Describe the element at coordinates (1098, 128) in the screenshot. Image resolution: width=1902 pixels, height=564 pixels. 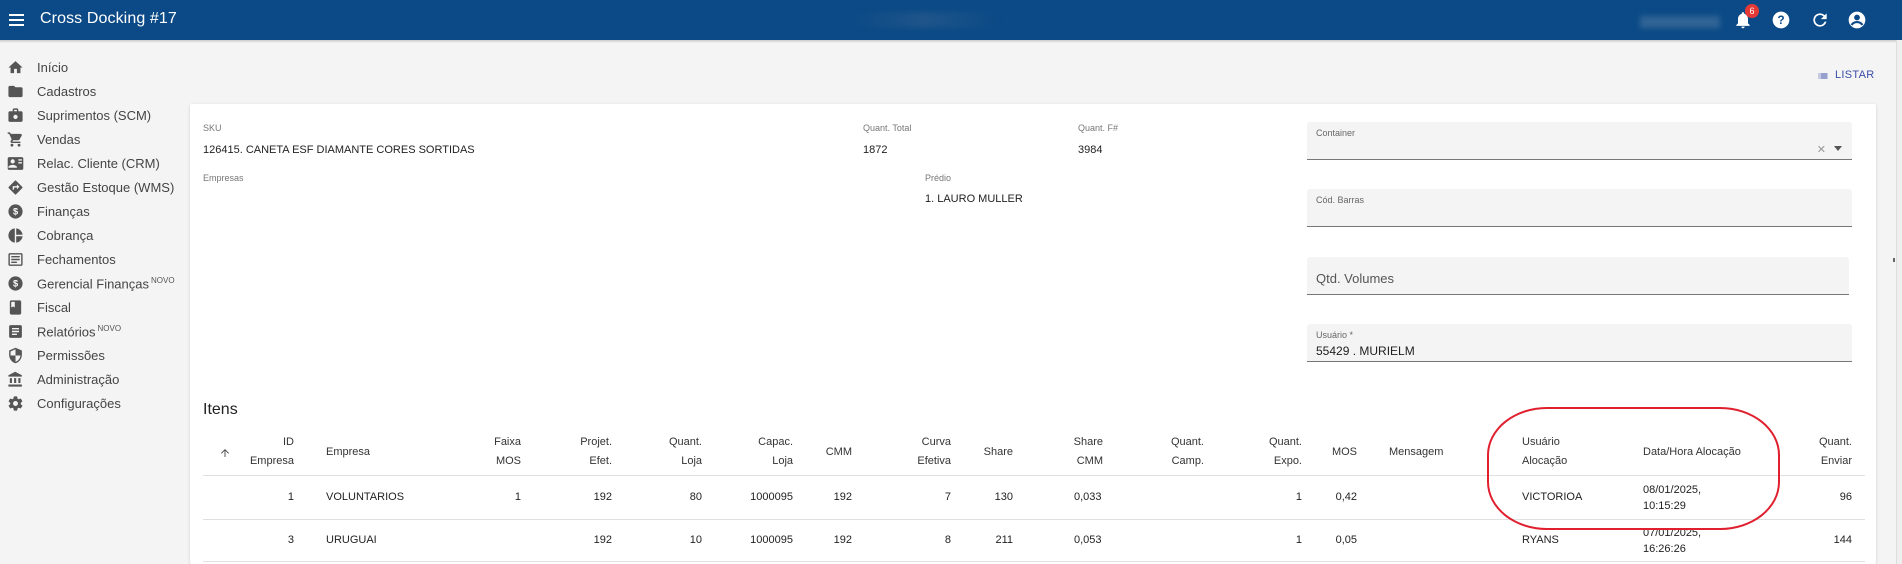
I see `quant-f-label: Quant. F#` at that location.